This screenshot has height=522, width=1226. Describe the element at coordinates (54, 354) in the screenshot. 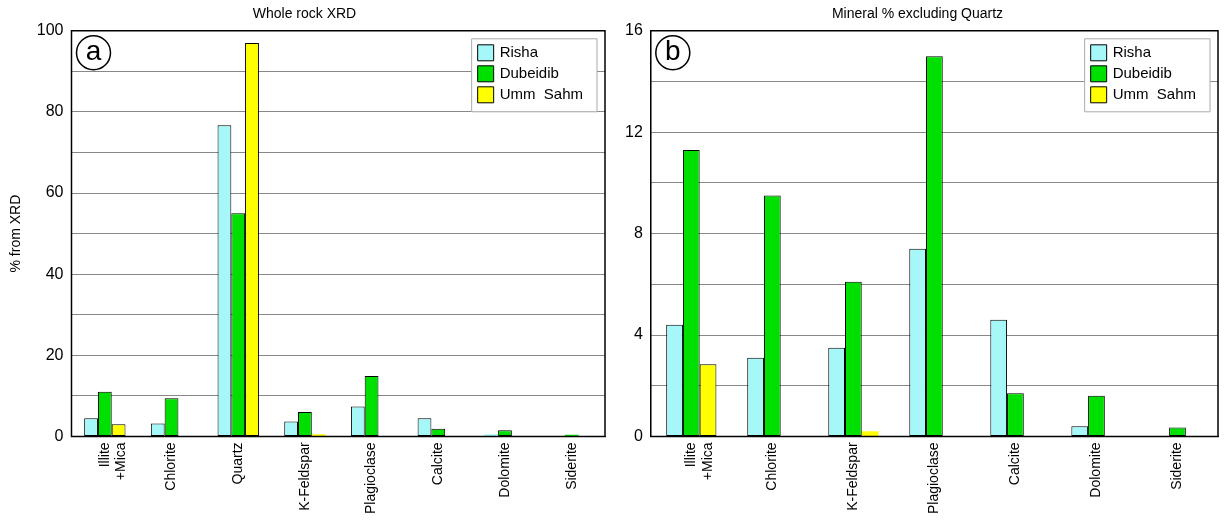

I see `y-tick-label: 20` at that location.